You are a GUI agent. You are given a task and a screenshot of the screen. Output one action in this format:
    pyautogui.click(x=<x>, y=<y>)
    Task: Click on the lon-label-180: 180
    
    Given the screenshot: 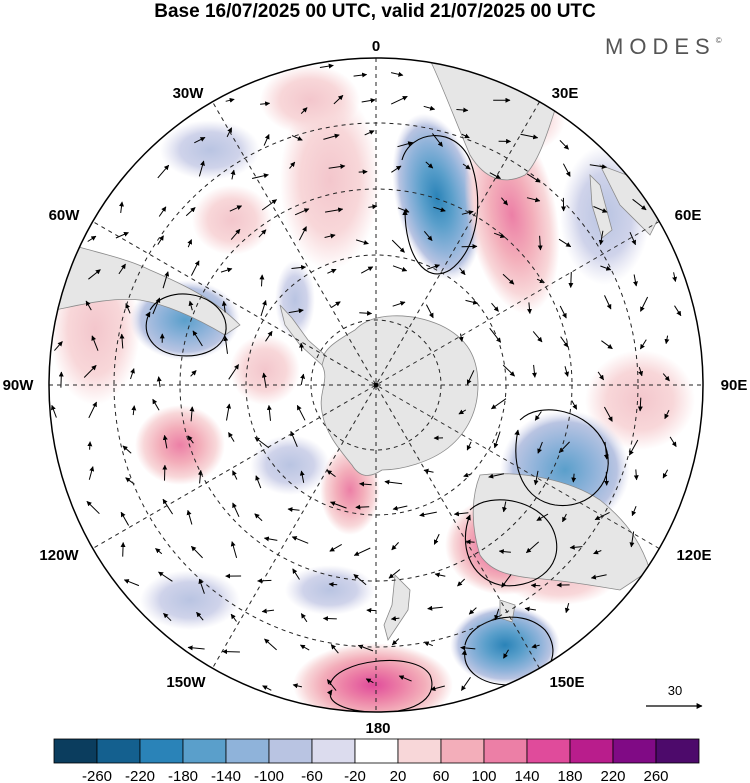 What is the action you would take?
    pyautogui.click(x=377, y=728)
    